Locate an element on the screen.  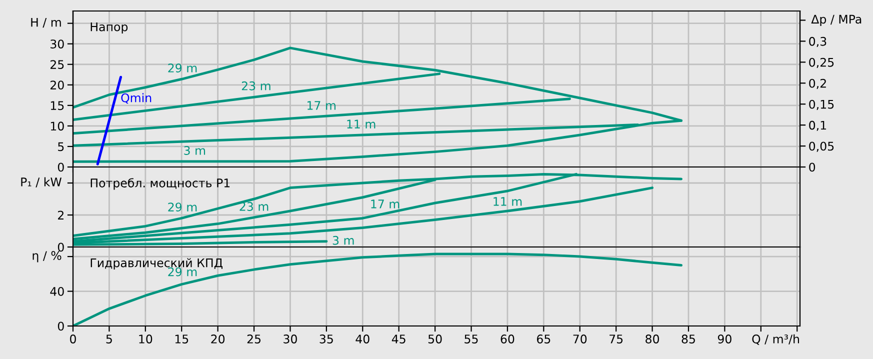
y-tick-label: 5 is located at coordinates (61, 147).